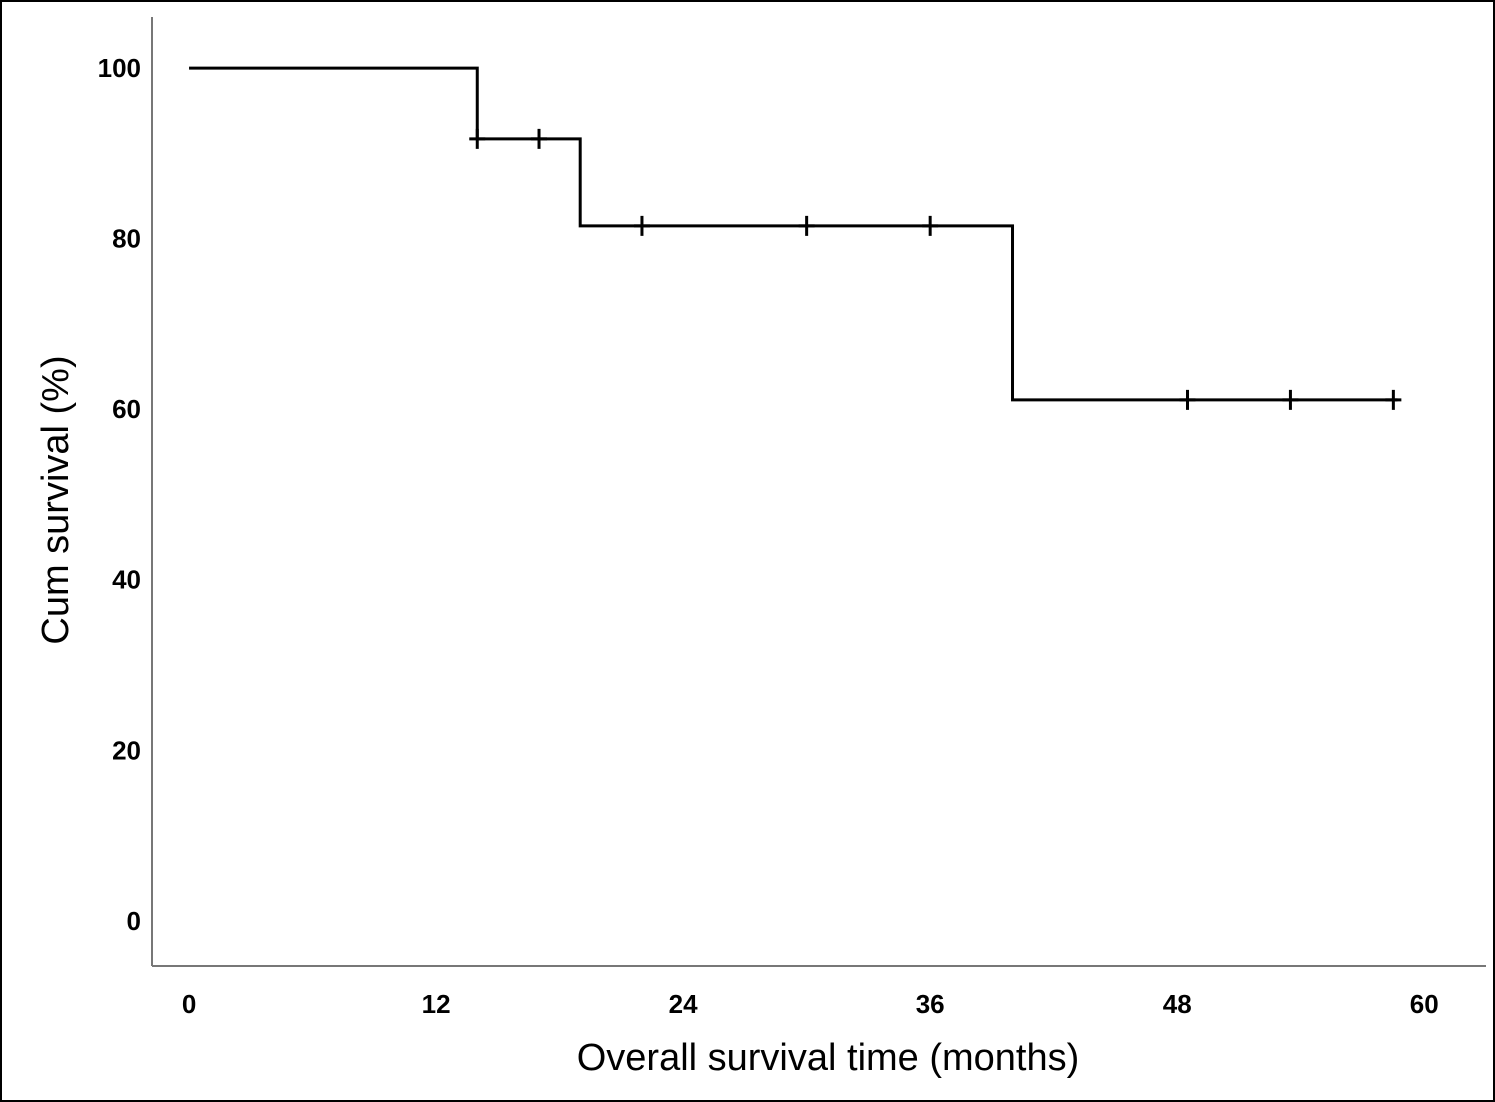  What do you see at coordinates (126, 409) in the screenshot?
I see `y-tick-label: 60` at bounding box center [126, 409].